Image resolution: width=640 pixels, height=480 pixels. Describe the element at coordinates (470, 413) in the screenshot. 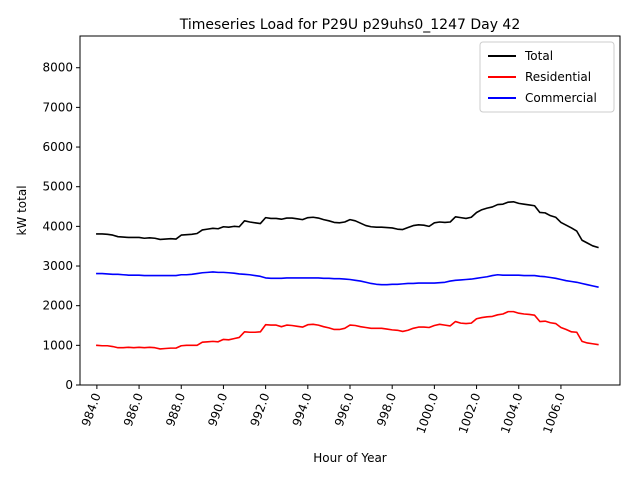

I see `x-tick-label: 1002.0` at that location.